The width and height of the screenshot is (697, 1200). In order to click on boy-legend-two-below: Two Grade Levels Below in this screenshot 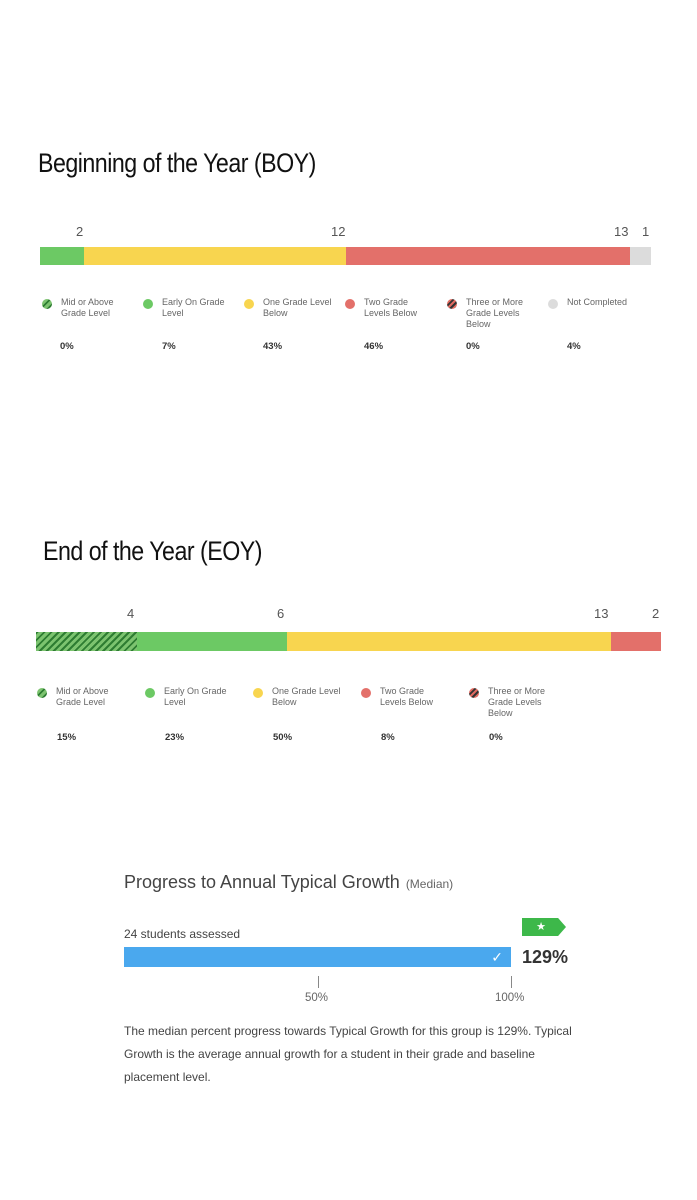, I will do `click(390, 308)`.